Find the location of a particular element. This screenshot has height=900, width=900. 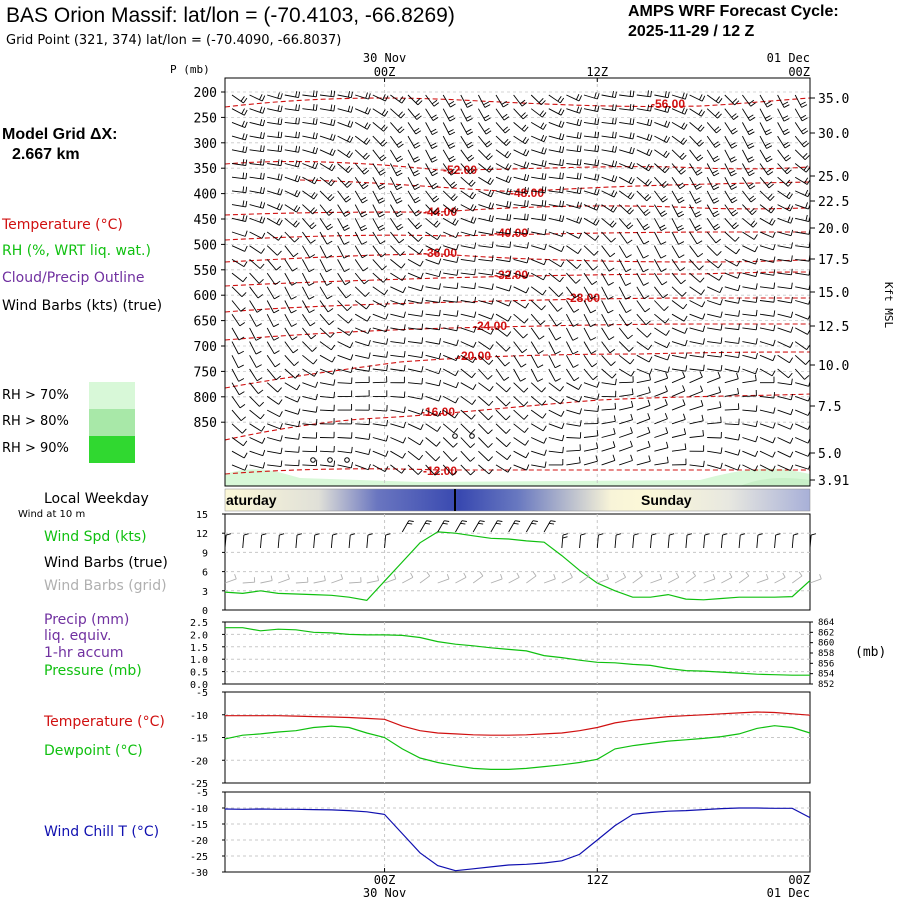

pressure-unit-label: (mb) is located at coordinates (870, 652).